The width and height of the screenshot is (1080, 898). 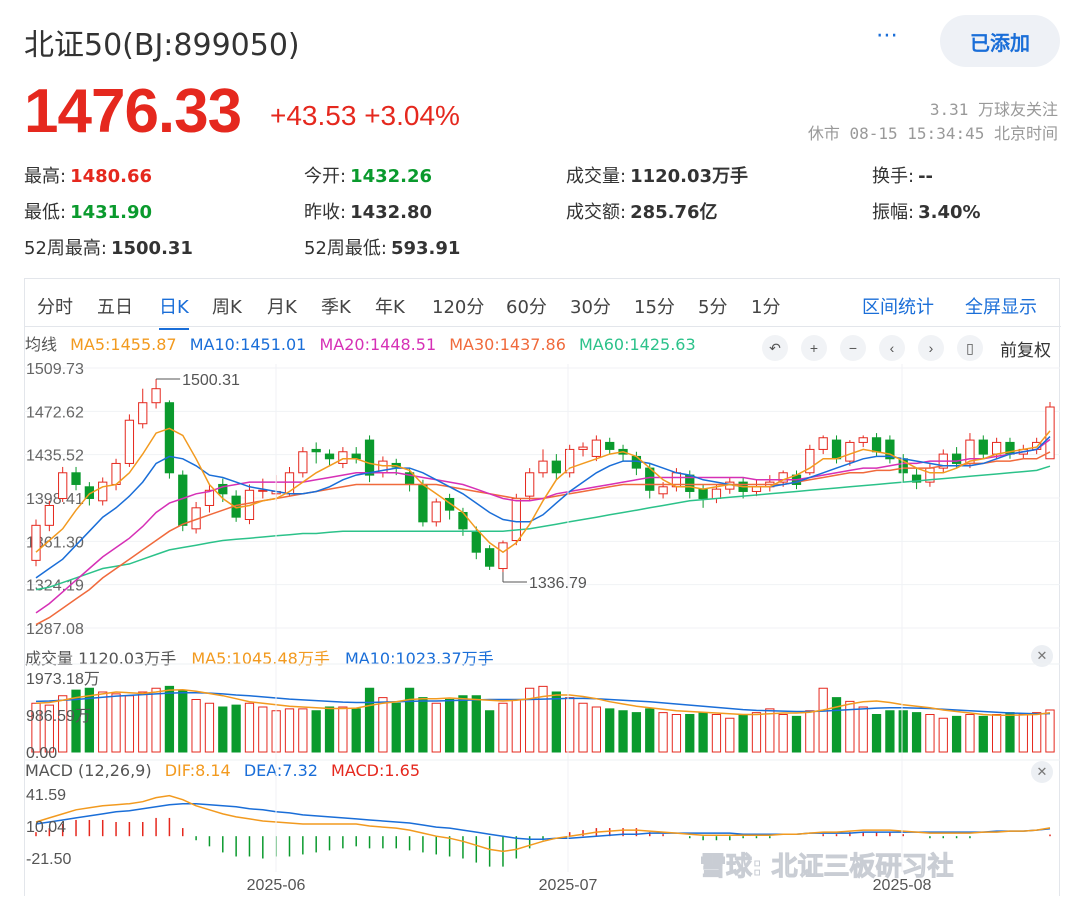 What do you see at coordinates (325, 176) in the screenshot?
I see `stat-label: 今开:` at bounding box center [325, 176].